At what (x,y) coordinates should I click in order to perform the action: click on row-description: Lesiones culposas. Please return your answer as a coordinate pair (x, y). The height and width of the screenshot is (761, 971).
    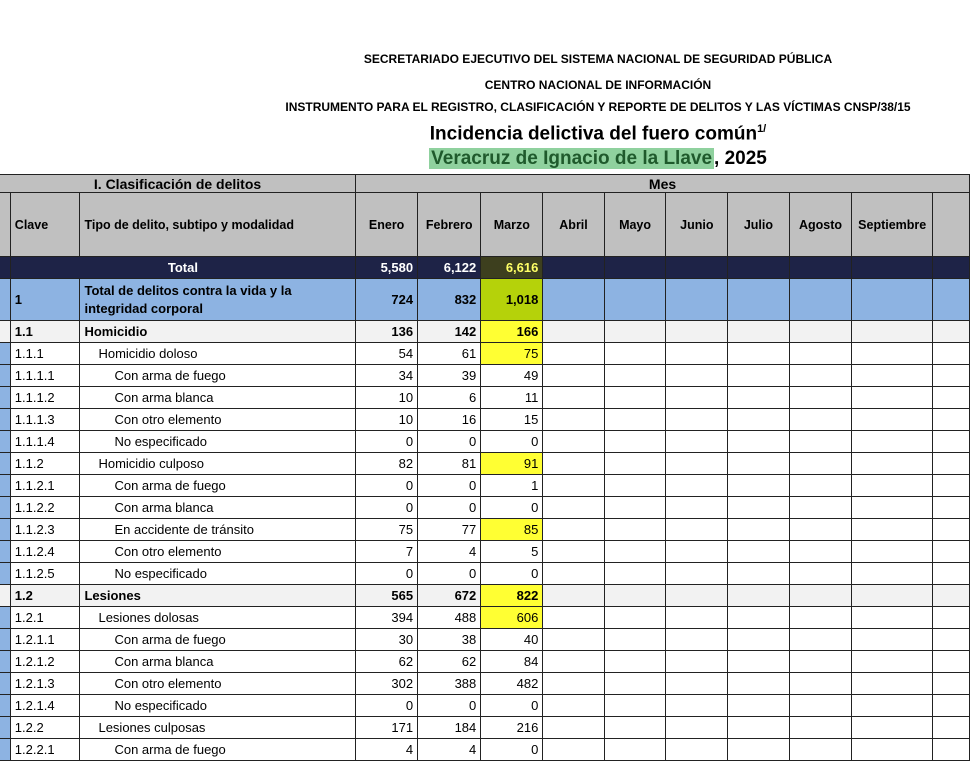
    Looking at the image, I should click on (218, 727).